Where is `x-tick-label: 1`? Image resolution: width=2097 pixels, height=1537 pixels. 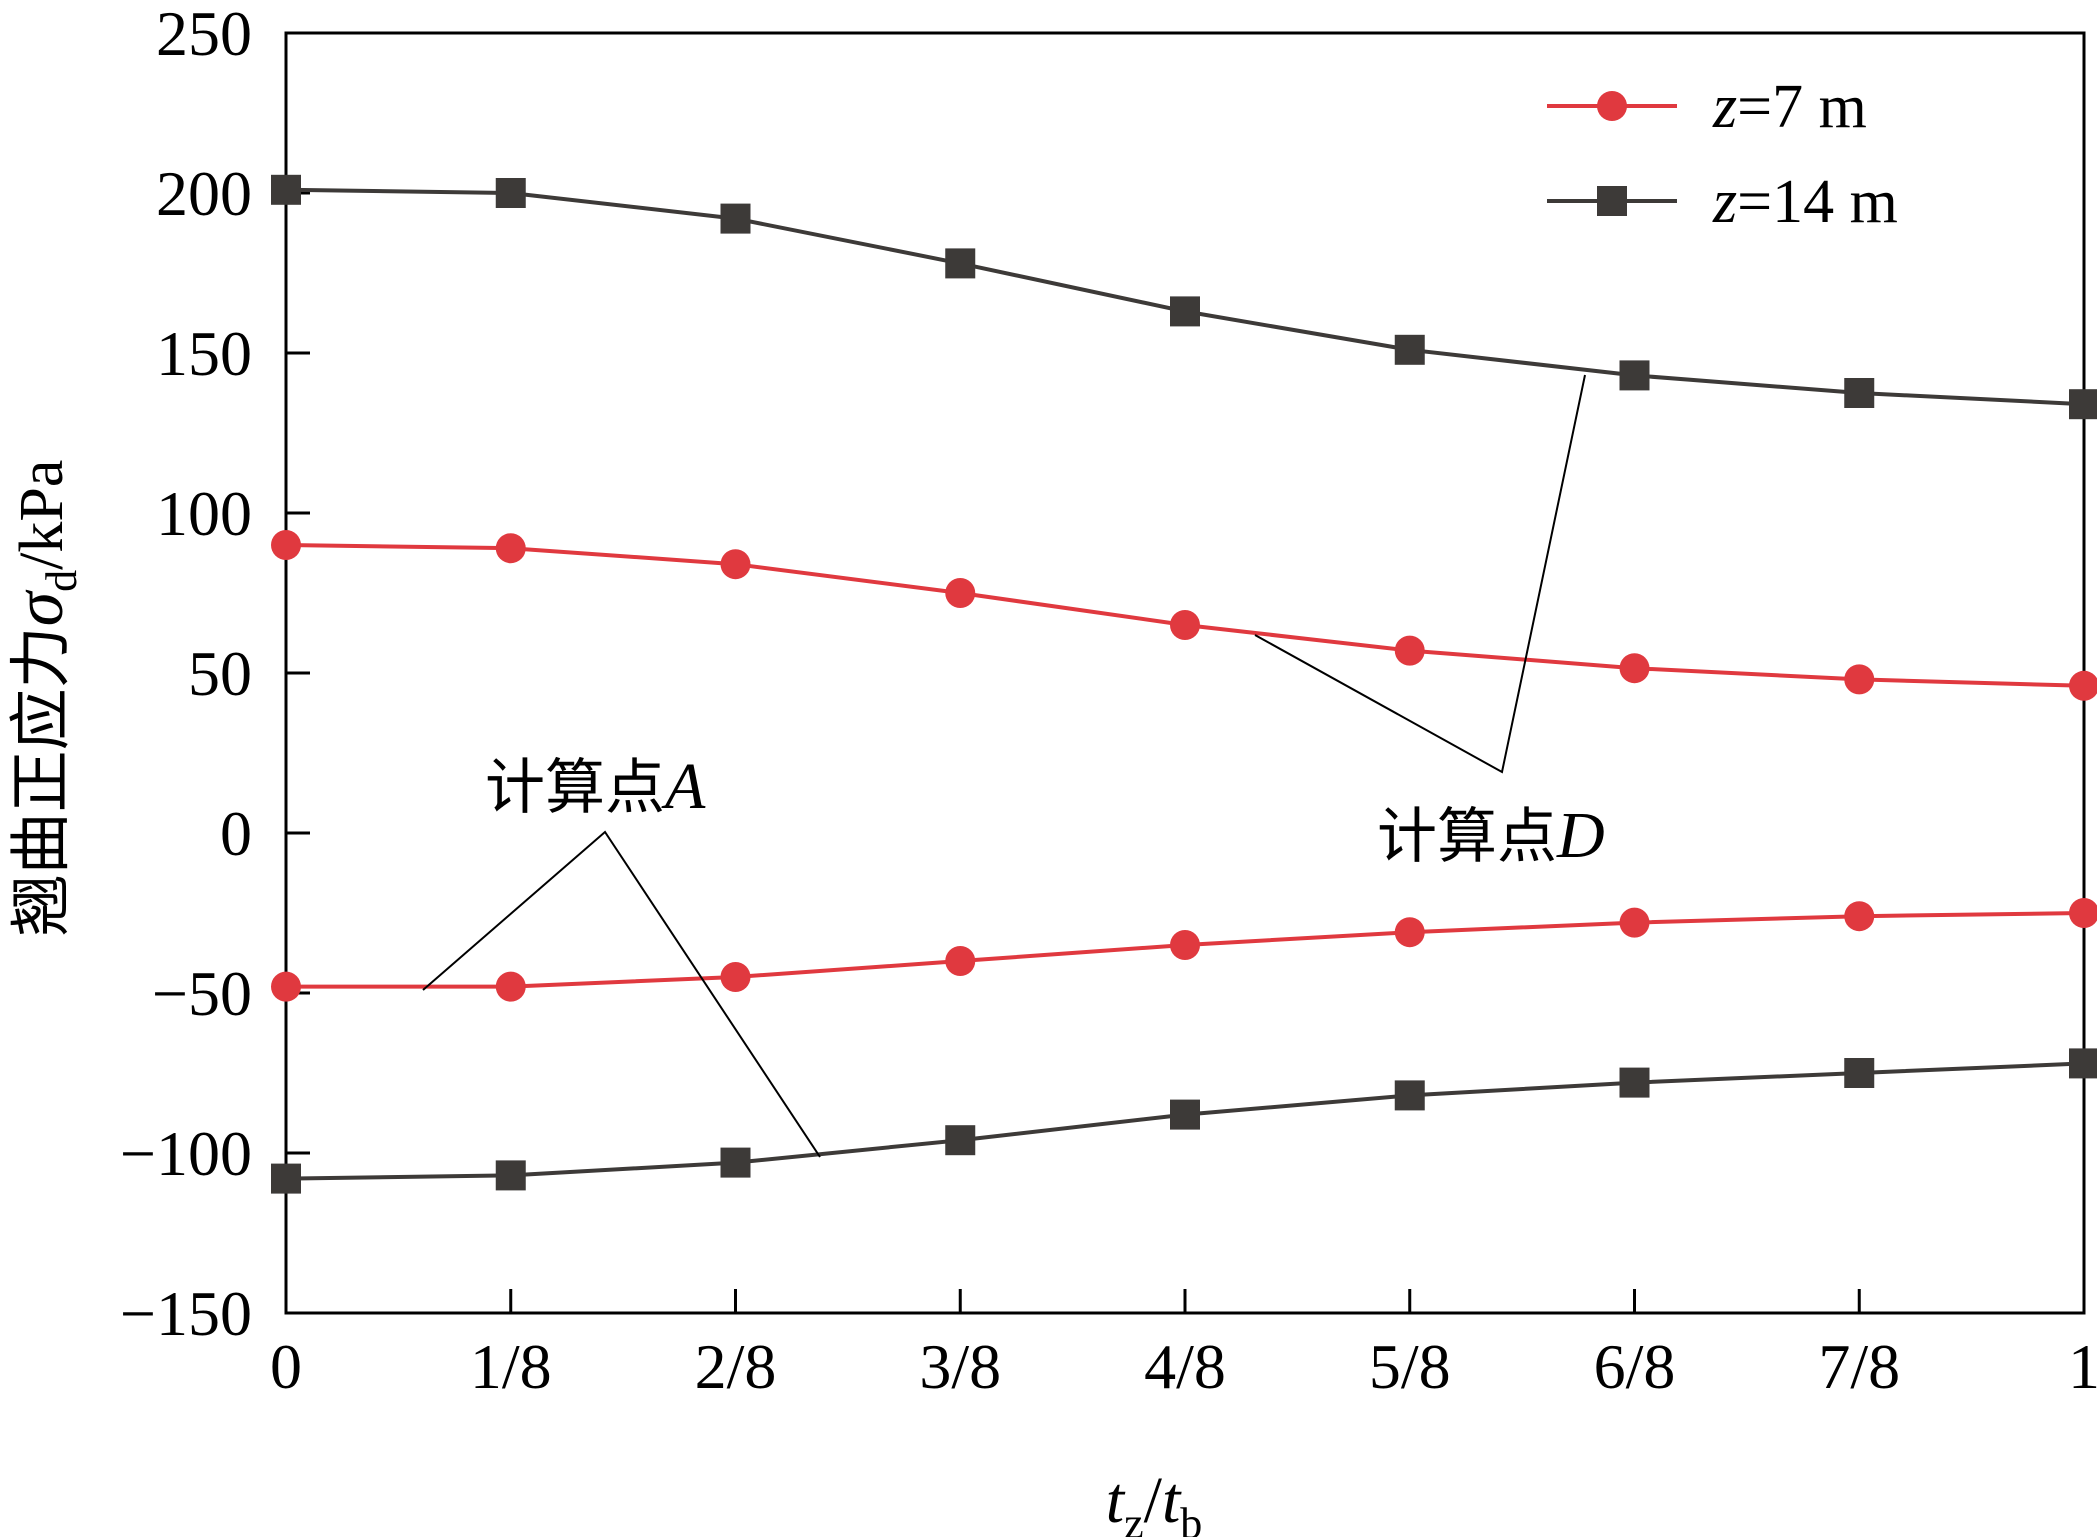 x-tick-label: 1 is located at coordinates (2082, 1366).